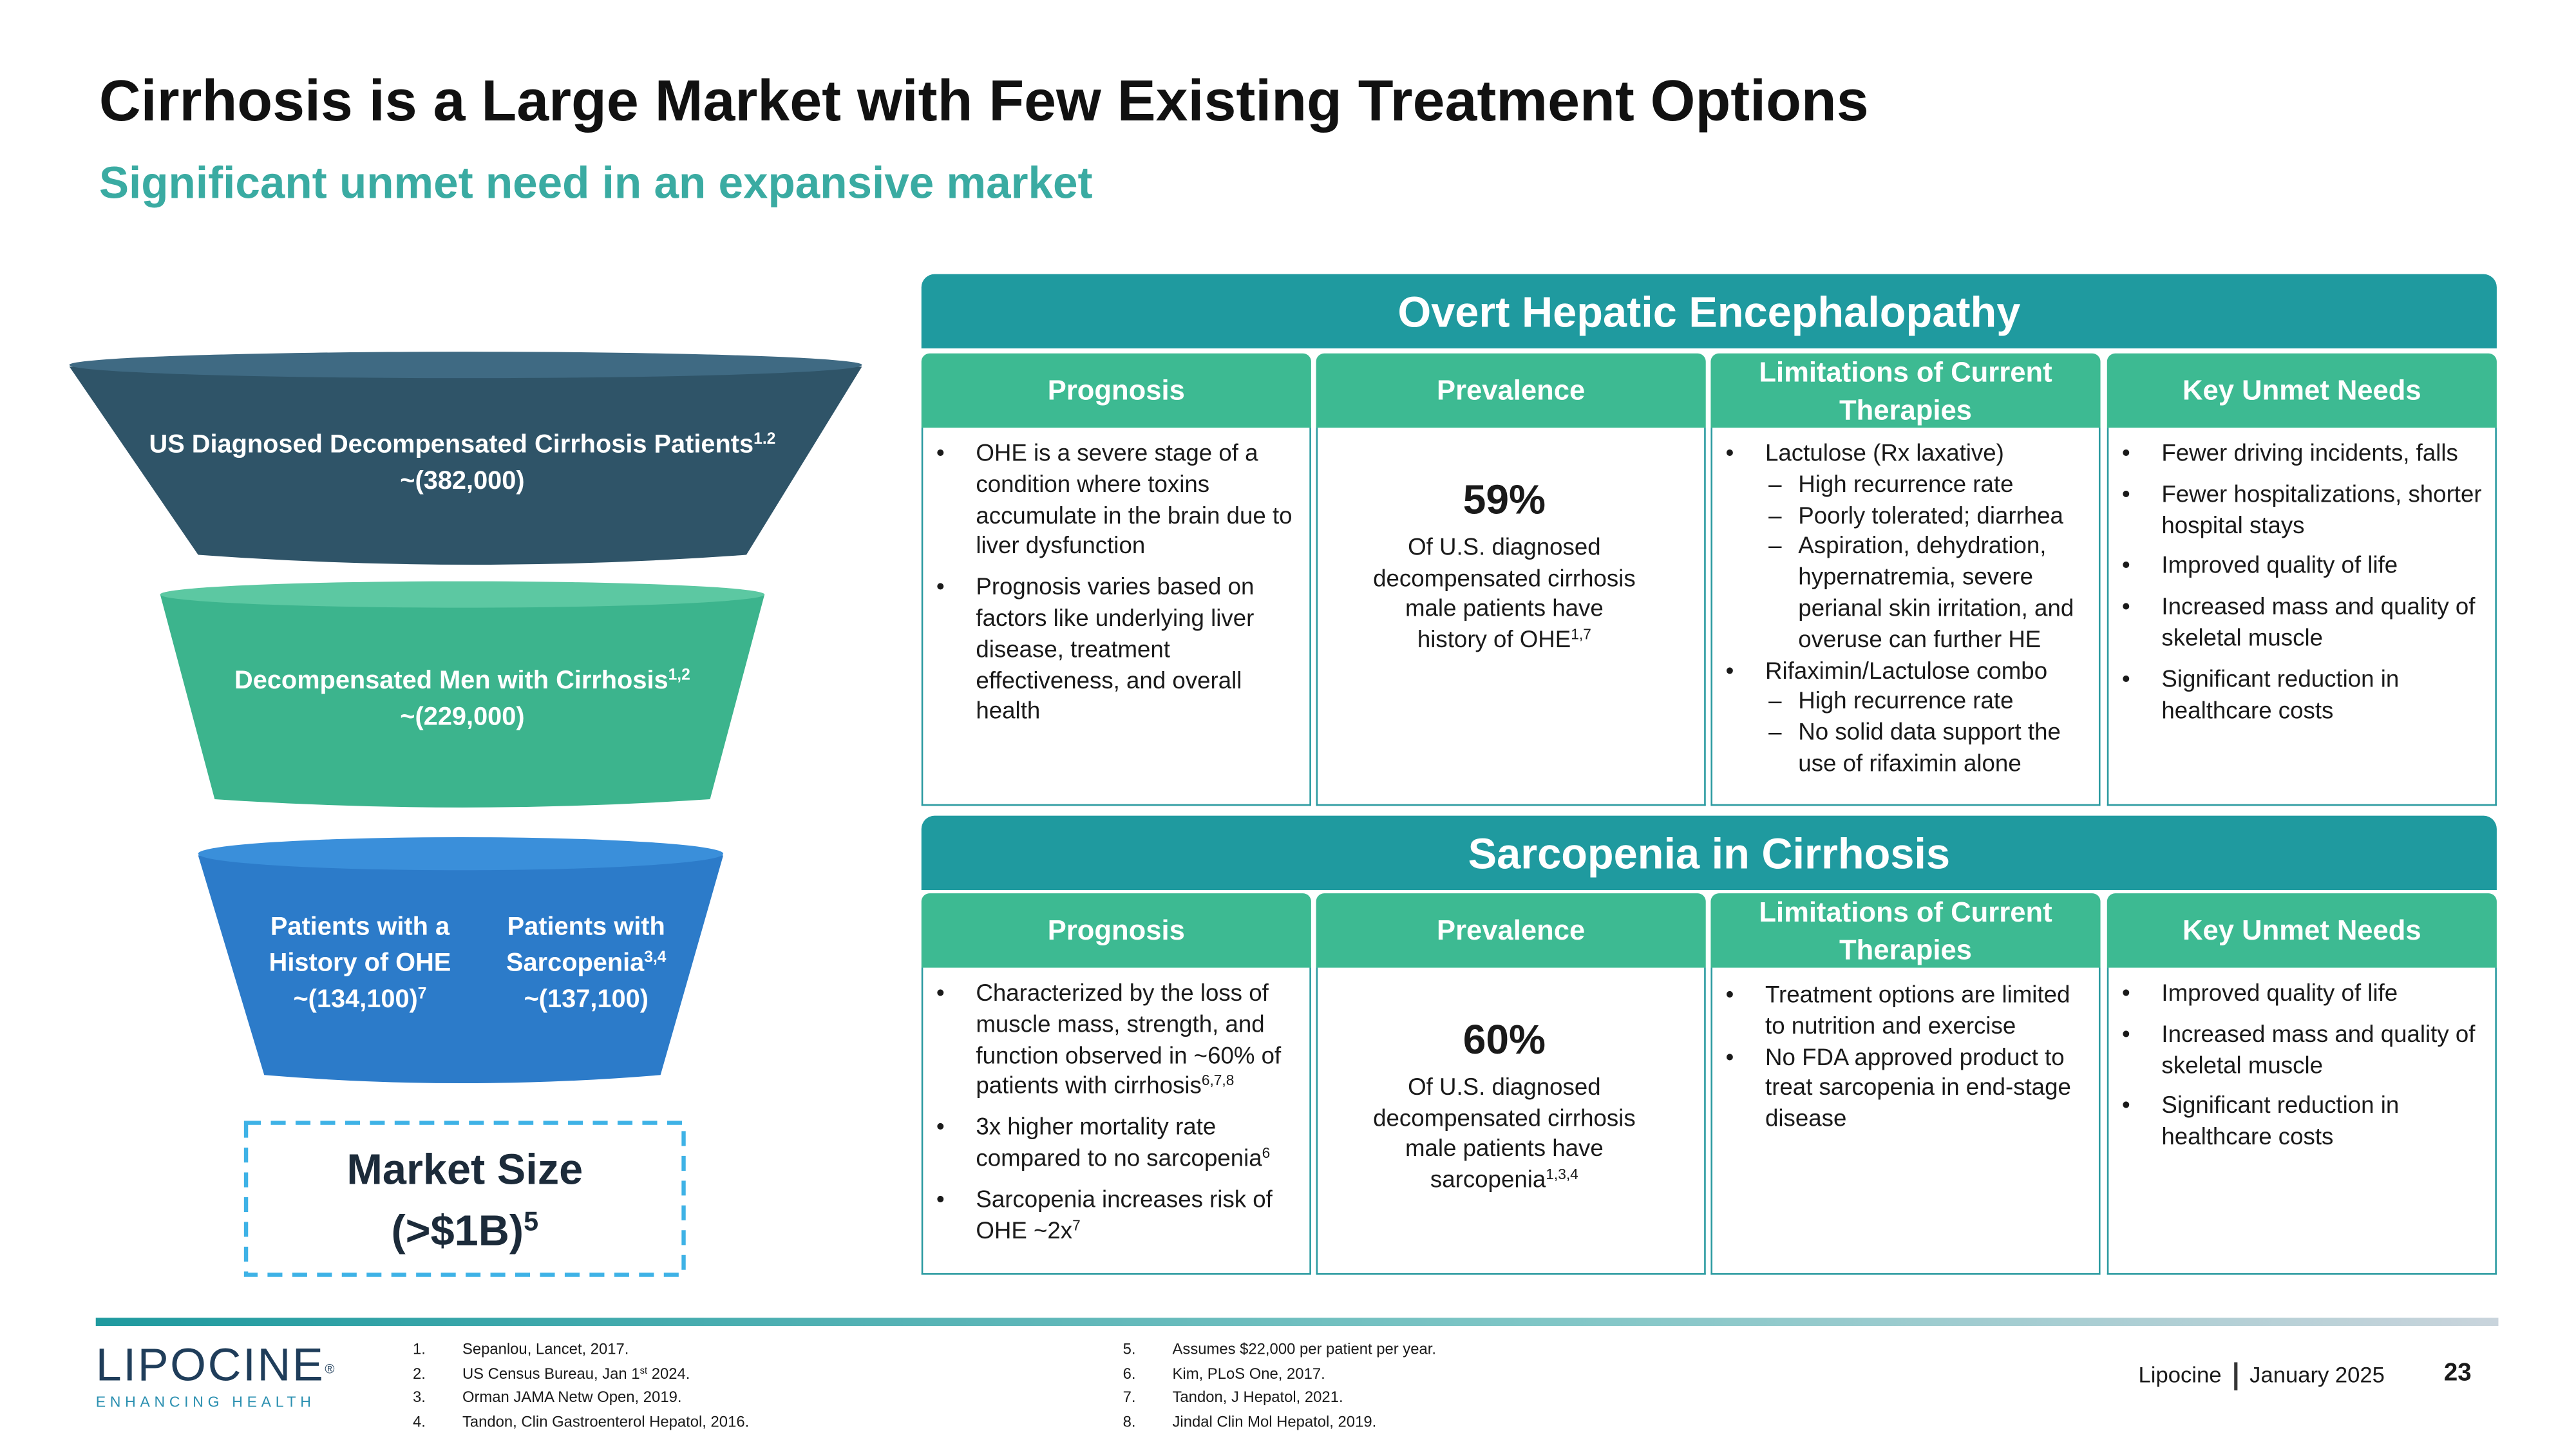 This screenshot has height=1449, width=2576. What do you see at coordinates (206, 1402) in the screenshot?
I see `logo-tagline: ENHANCING HEALTH` at bounding box center [206, 1402].